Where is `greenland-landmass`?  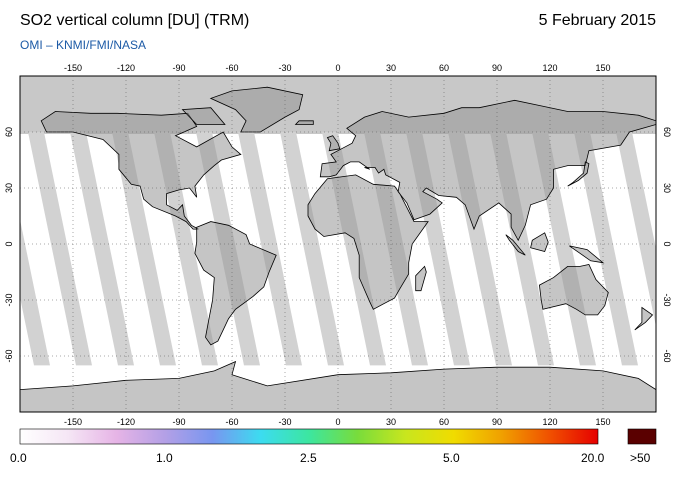
greenland-landmass is located at coordinates (256, 109).